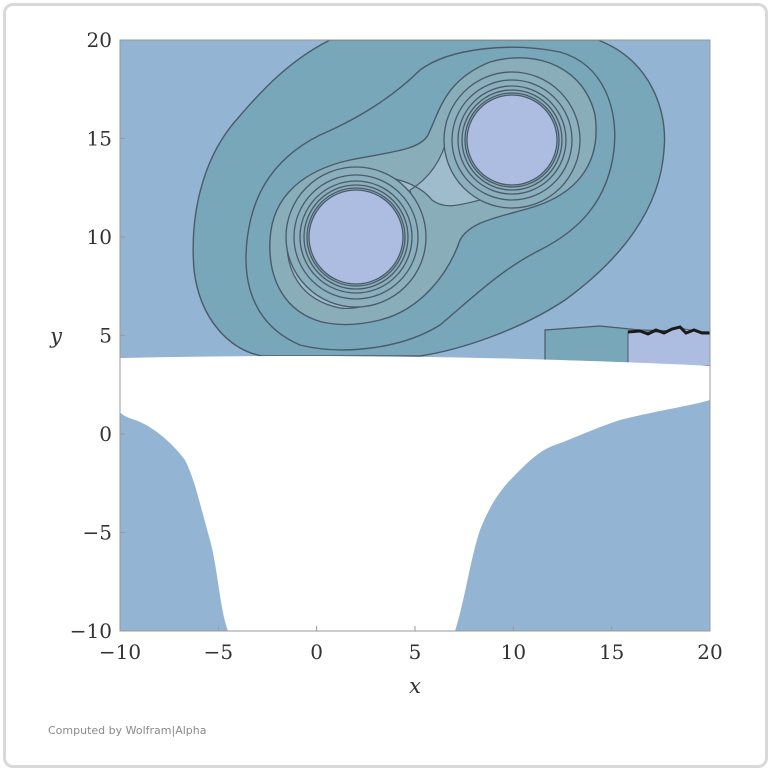 This screenshot has height=772, width=771. I want to click on y-tick-label: 20, so click(99, 40).